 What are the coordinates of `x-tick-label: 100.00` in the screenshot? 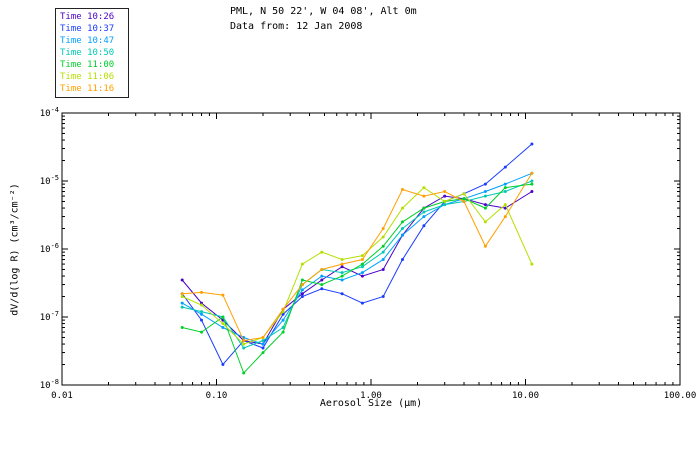 It's located at (680, 396).